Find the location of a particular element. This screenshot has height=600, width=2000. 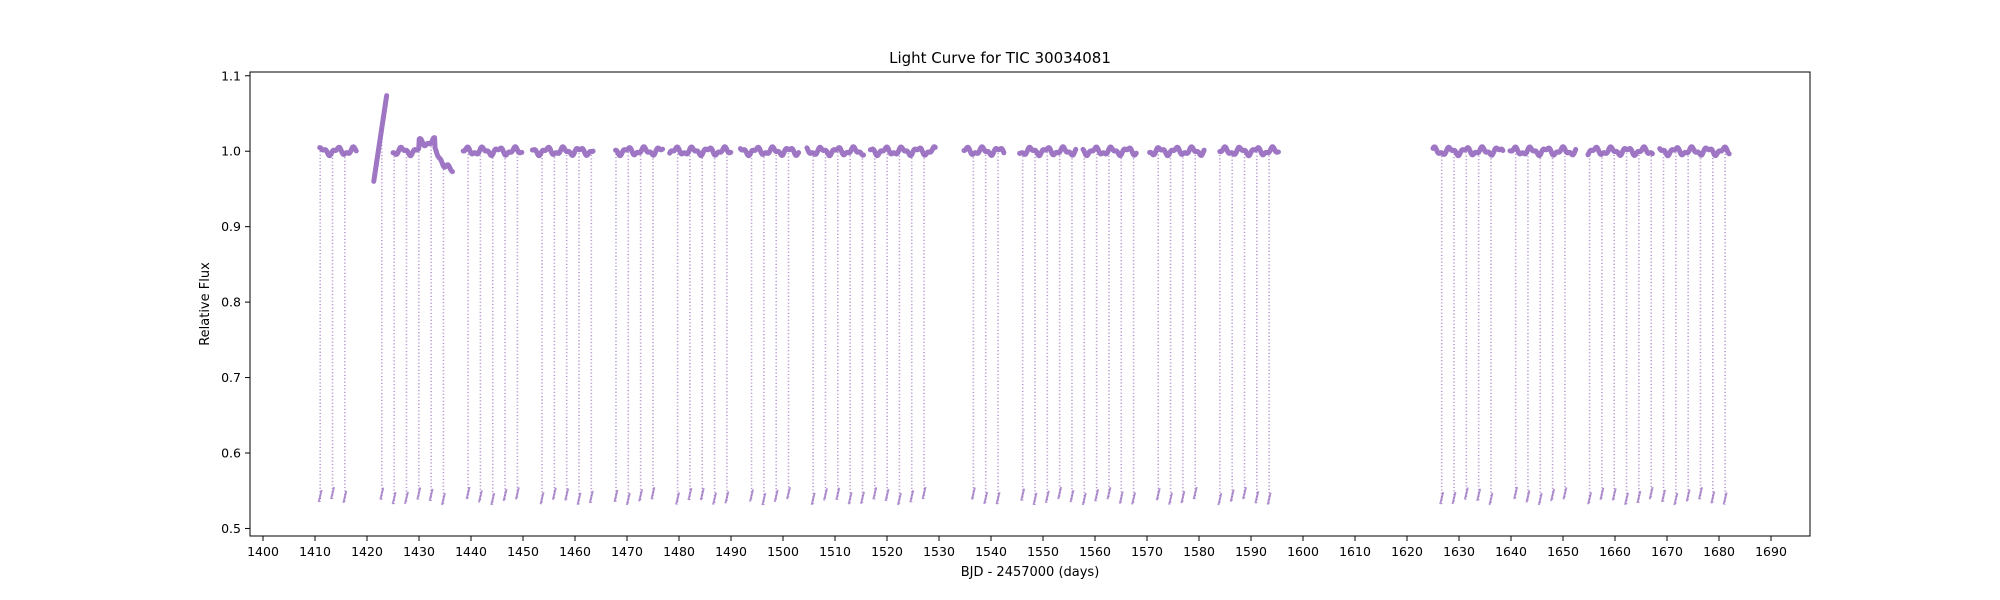

x-tick-label: 1650 is located at coordinates (1563, 551).